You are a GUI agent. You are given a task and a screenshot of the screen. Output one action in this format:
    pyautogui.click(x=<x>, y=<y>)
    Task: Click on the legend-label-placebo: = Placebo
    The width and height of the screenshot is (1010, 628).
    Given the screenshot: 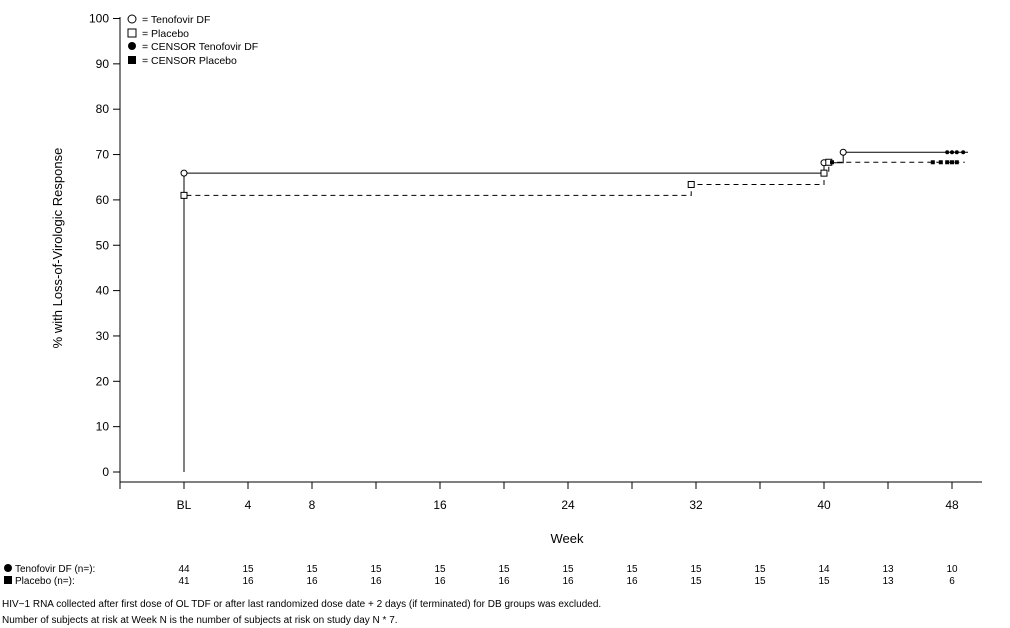 What is the action you would take?
    pyautogui.click(x=165, y=34)
    